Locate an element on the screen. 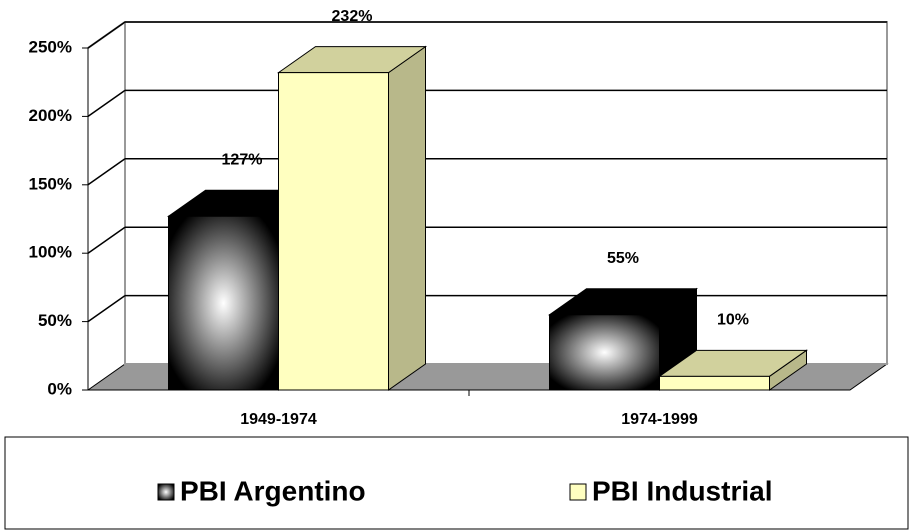 This screenshot has width=909, height=530. x-tick-label: 1949-1974 is located at coordinates (278, 419).